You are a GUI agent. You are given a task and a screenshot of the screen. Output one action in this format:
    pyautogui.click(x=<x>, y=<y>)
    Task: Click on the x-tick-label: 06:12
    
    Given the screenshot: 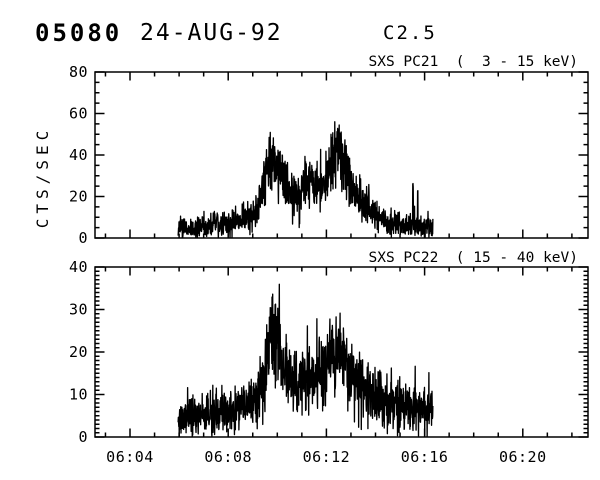 What is the action you would take?
    pyautogui.click(x=327, y=457)
    